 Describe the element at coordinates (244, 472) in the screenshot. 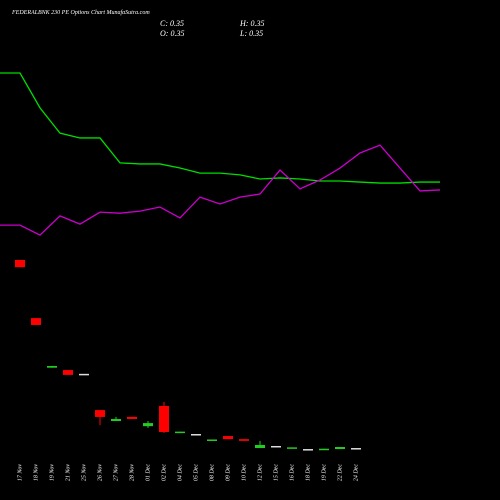

I see `x-tick-label: 10 Dec` at that location.